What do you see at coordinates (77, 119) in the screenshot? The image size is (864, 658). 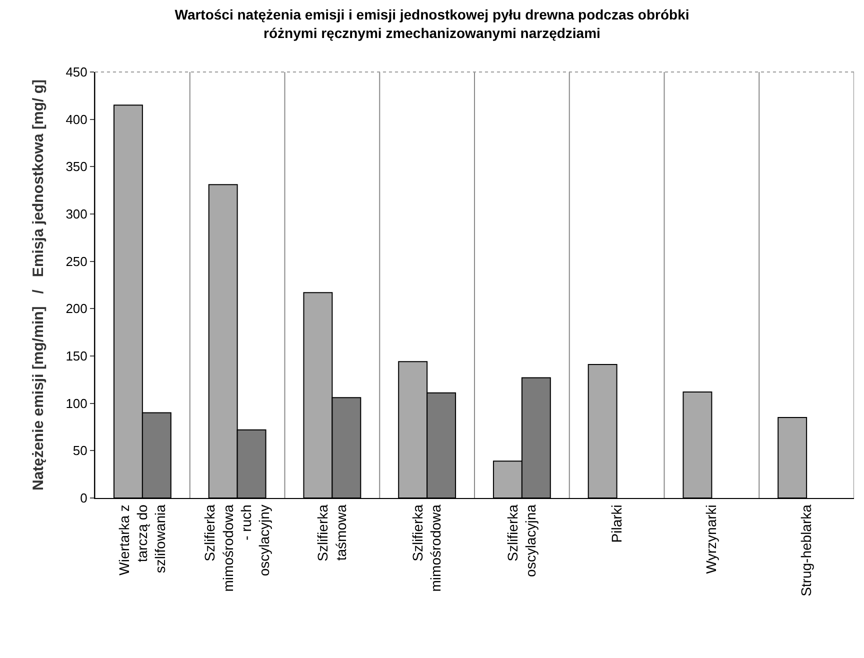 I see `y-tick-label: 400` at bounding box center [77, 119].